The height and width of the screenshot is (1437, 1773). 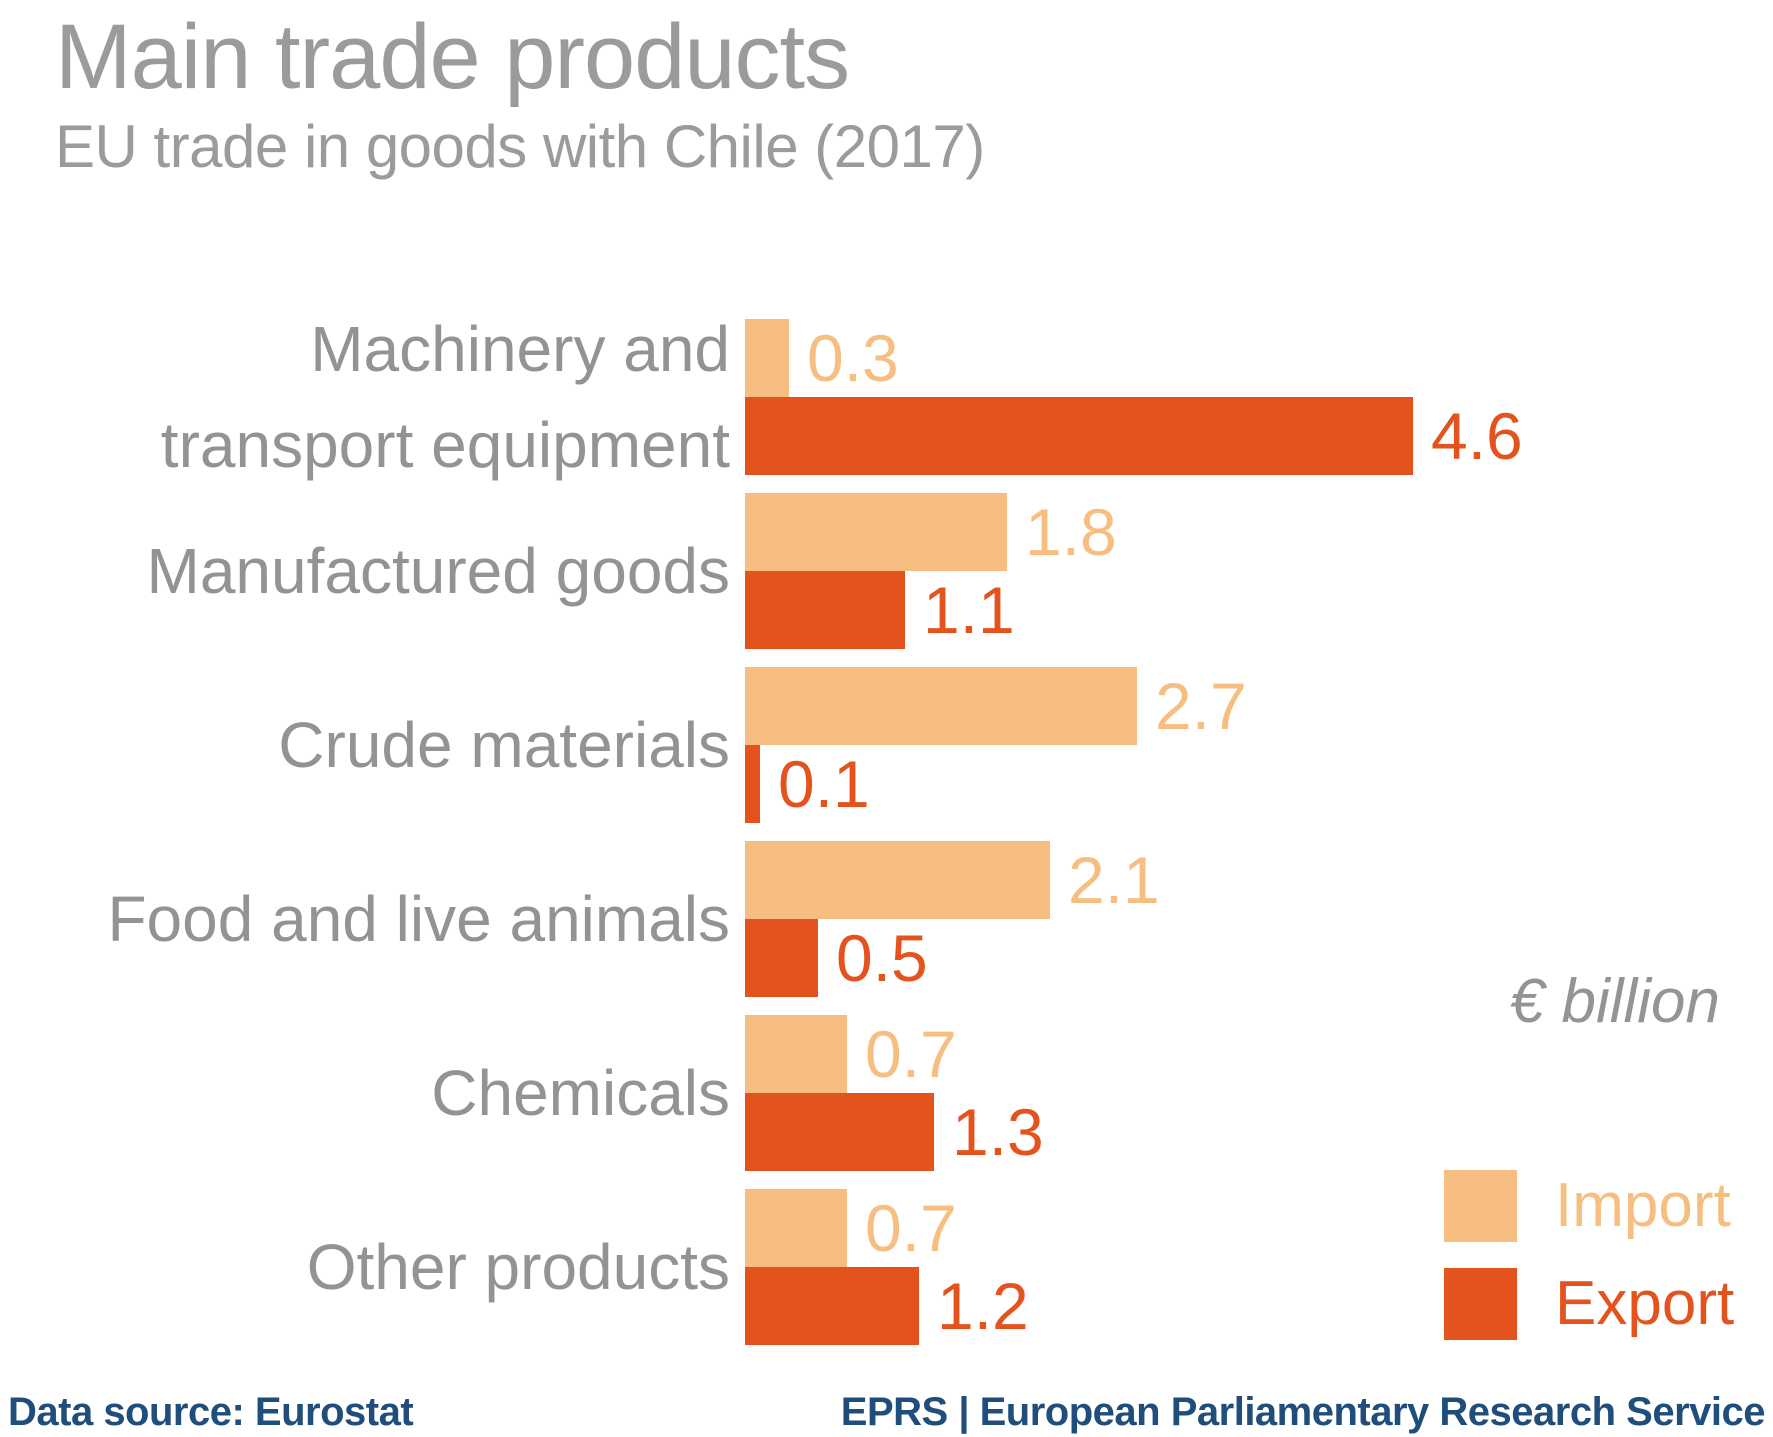 I want to click on unit-label: € billion, so click(x=1614, y=1001).